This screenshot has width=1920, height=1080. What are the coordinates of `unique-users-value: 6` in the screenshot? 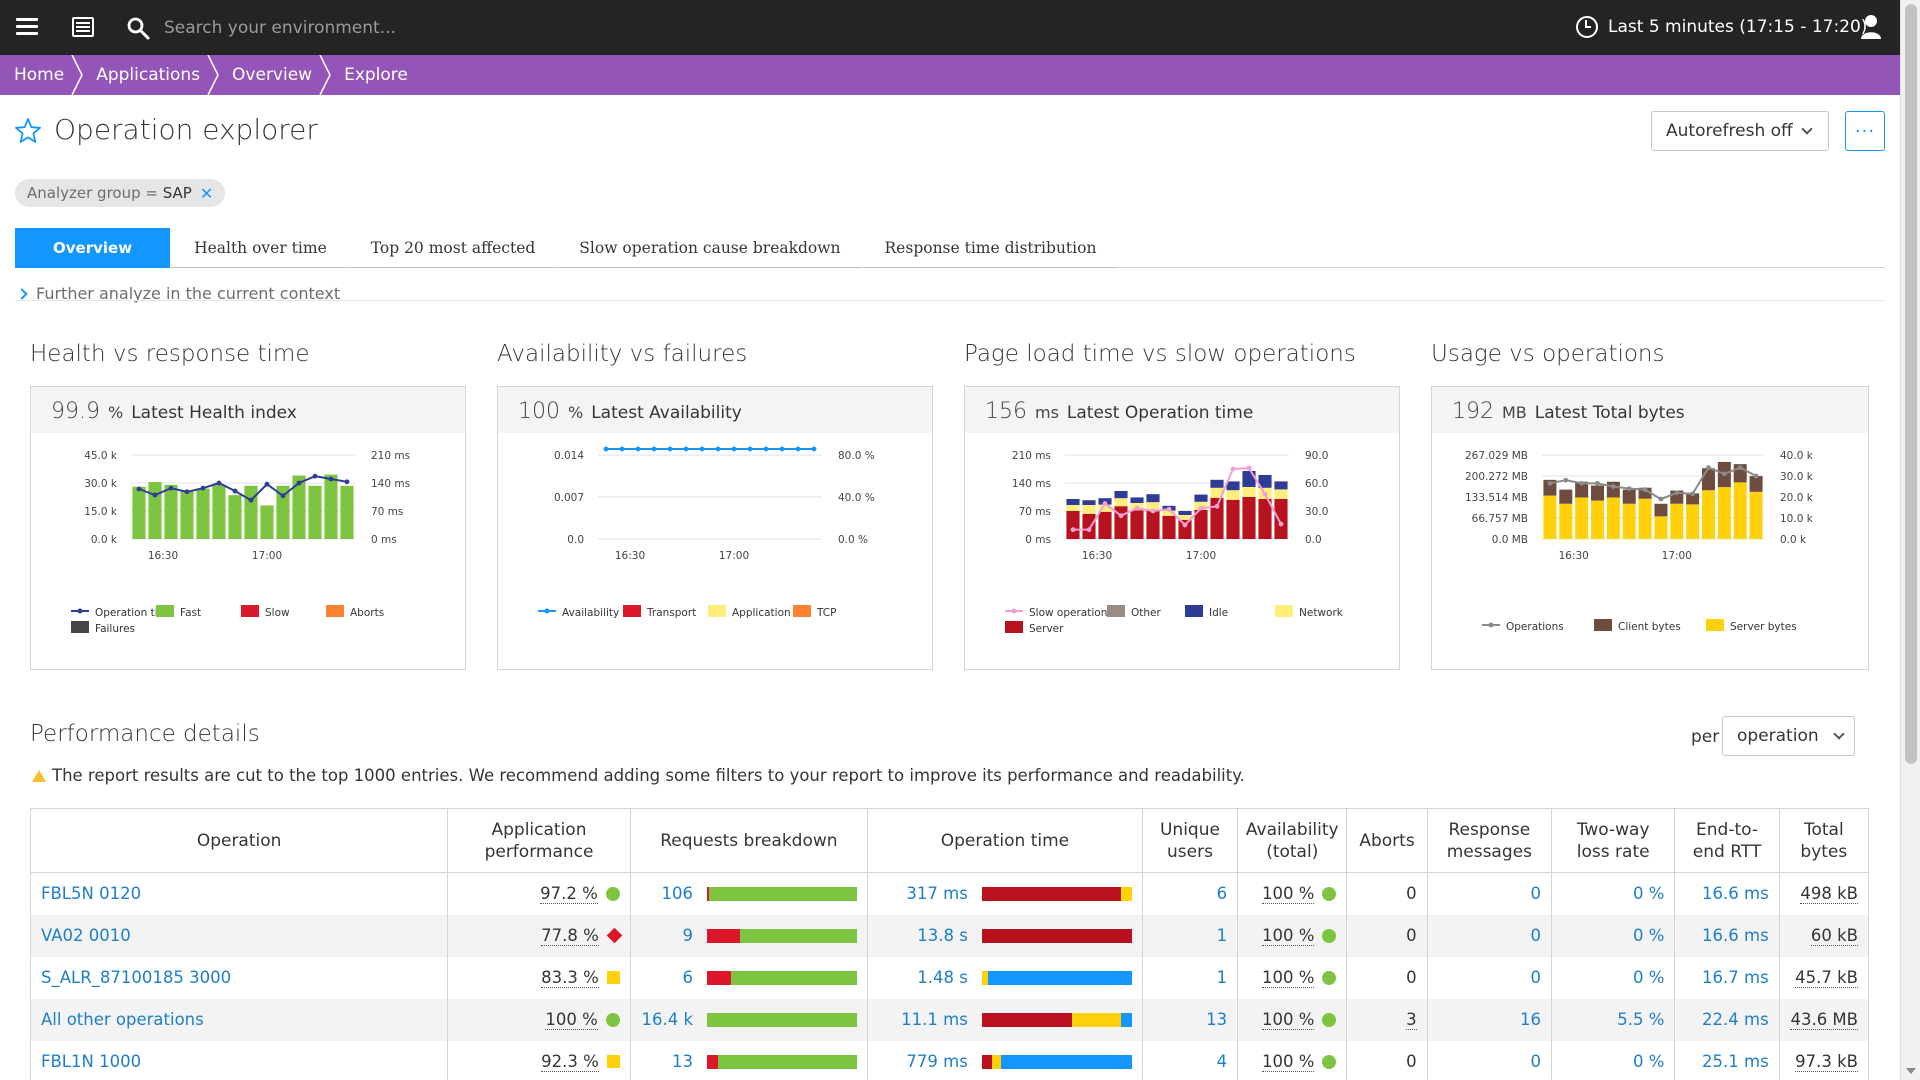 It's located at (1222, 894).